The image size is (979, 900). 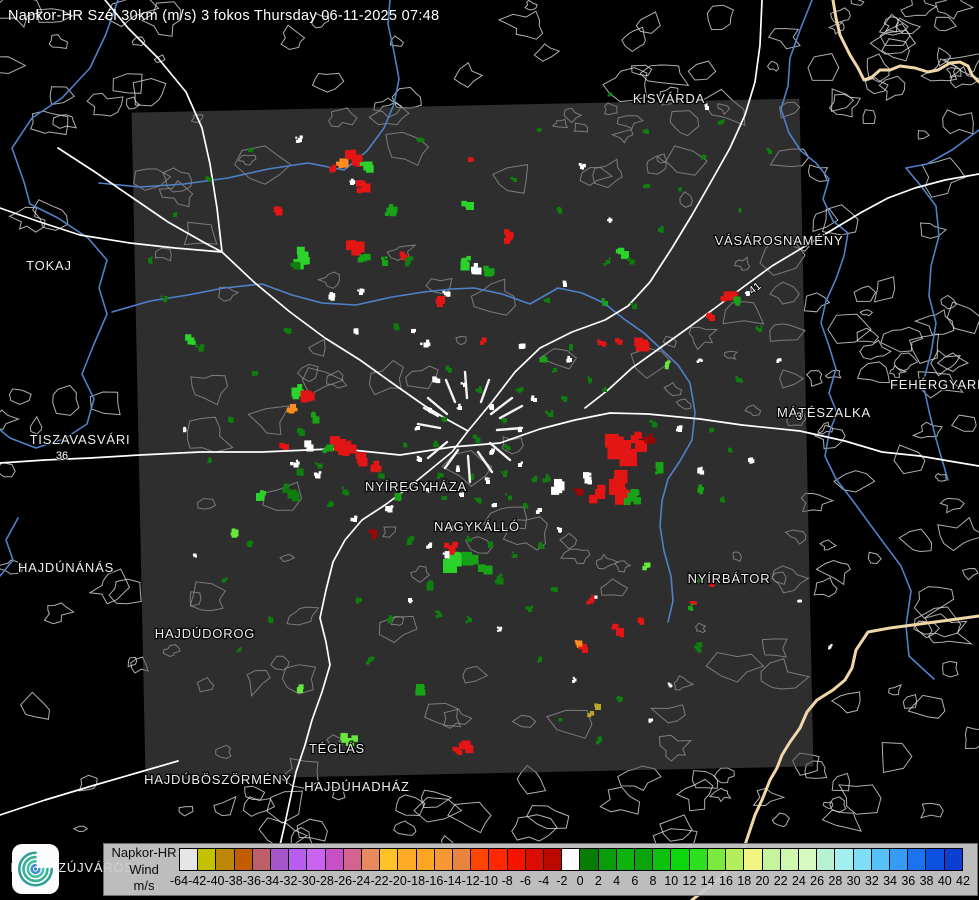 What do you see at coordinates (452, 881) in the screenshot?
I see `legend-tick: -14` at bounding box center [452, 881].